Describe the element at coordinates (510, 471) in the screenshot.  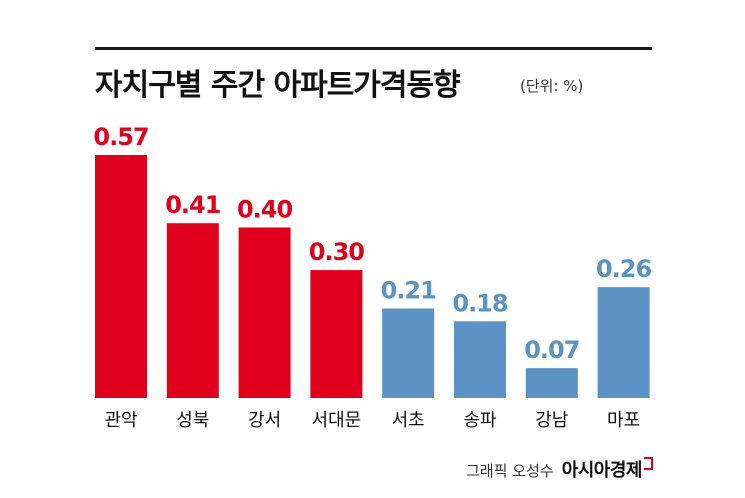
I see `credit-label: 그래픽 오성수` at that location.